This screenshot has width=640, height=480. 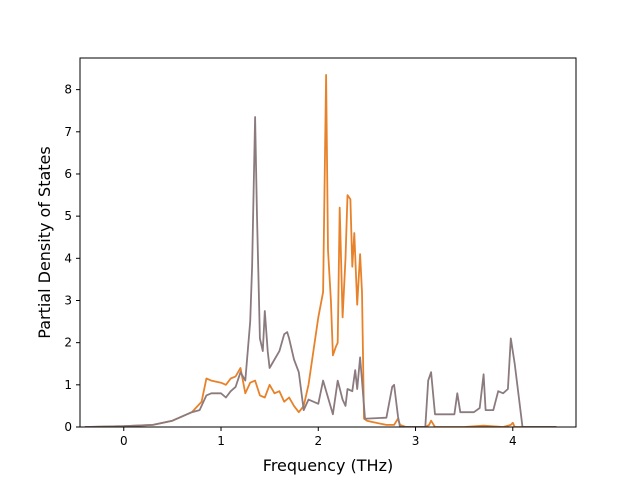 I want to click on x-axis-label: Frequency (THz), so click(x=328, y=465).